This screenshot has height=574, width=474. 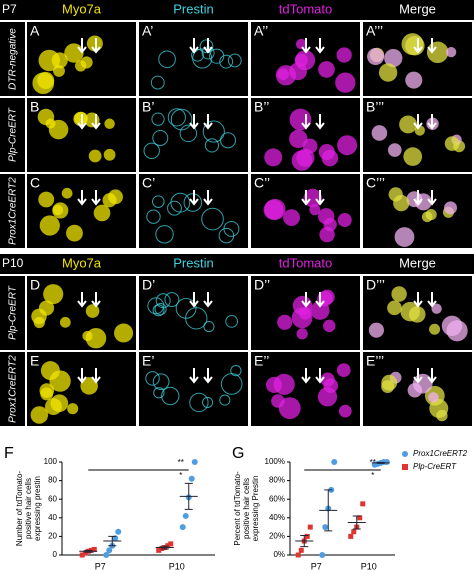 What do you see at coordinates (305, 8) in the screenshot?
I see `channel-label: tdTomato` at bounding box center [305, 8].